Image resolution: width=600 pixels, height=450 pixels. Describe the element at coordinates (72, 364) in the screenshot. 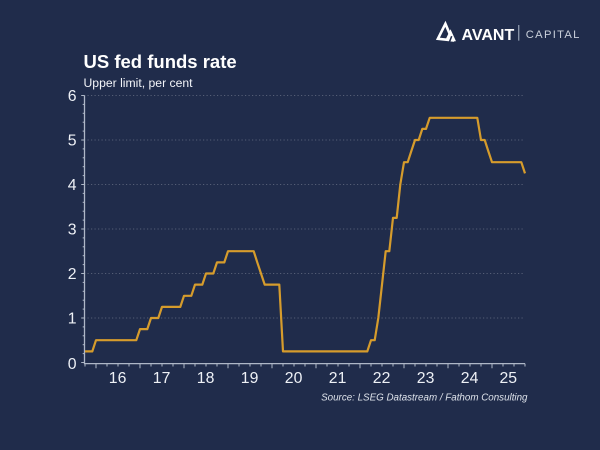

I see `svg-text: 0` at that location.